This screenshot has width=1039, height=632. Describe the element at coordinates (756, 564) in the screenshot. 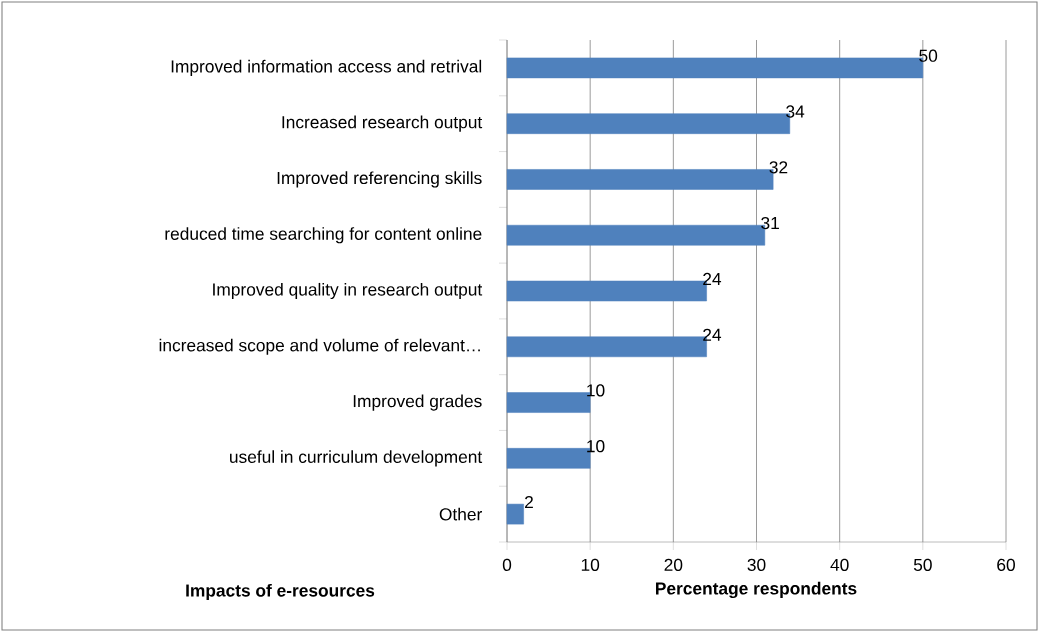

I see `x-tick-label: 30` at that location.